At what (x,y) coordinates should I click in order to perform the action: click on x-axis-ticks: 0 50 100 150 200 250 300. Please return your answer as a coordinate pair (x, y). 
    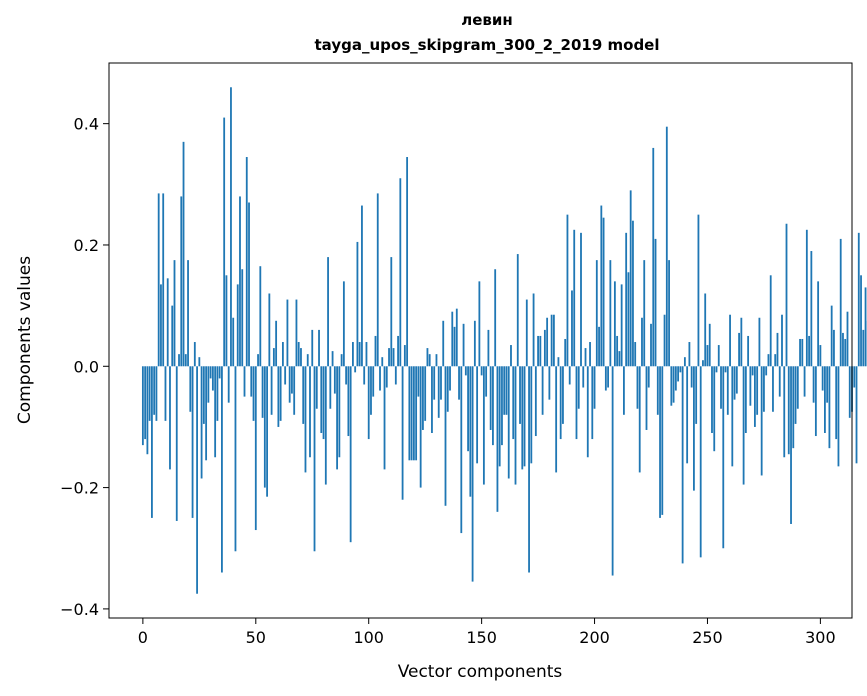
    Looking at the image, I should click on (487, 632).